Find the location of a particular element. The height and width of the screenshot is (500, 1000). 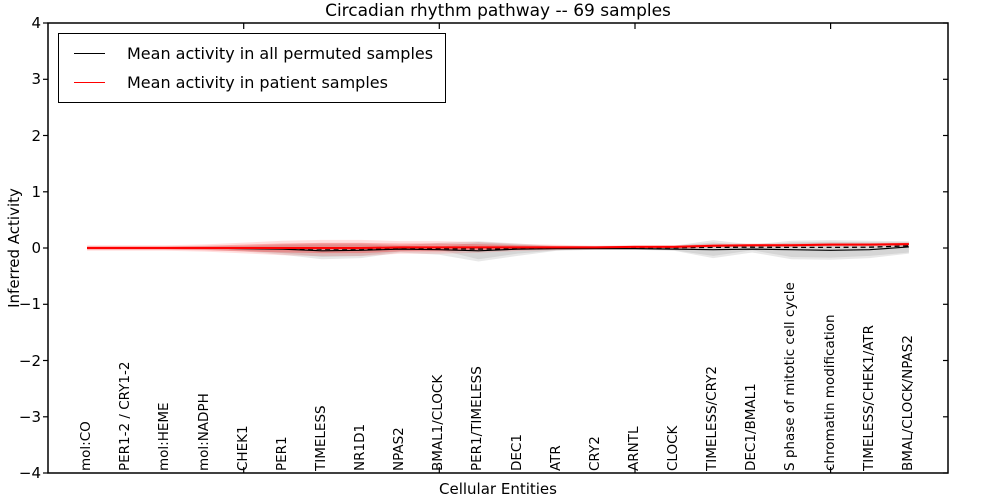

legend-line-sample-red is located at coordinates (89, 82).